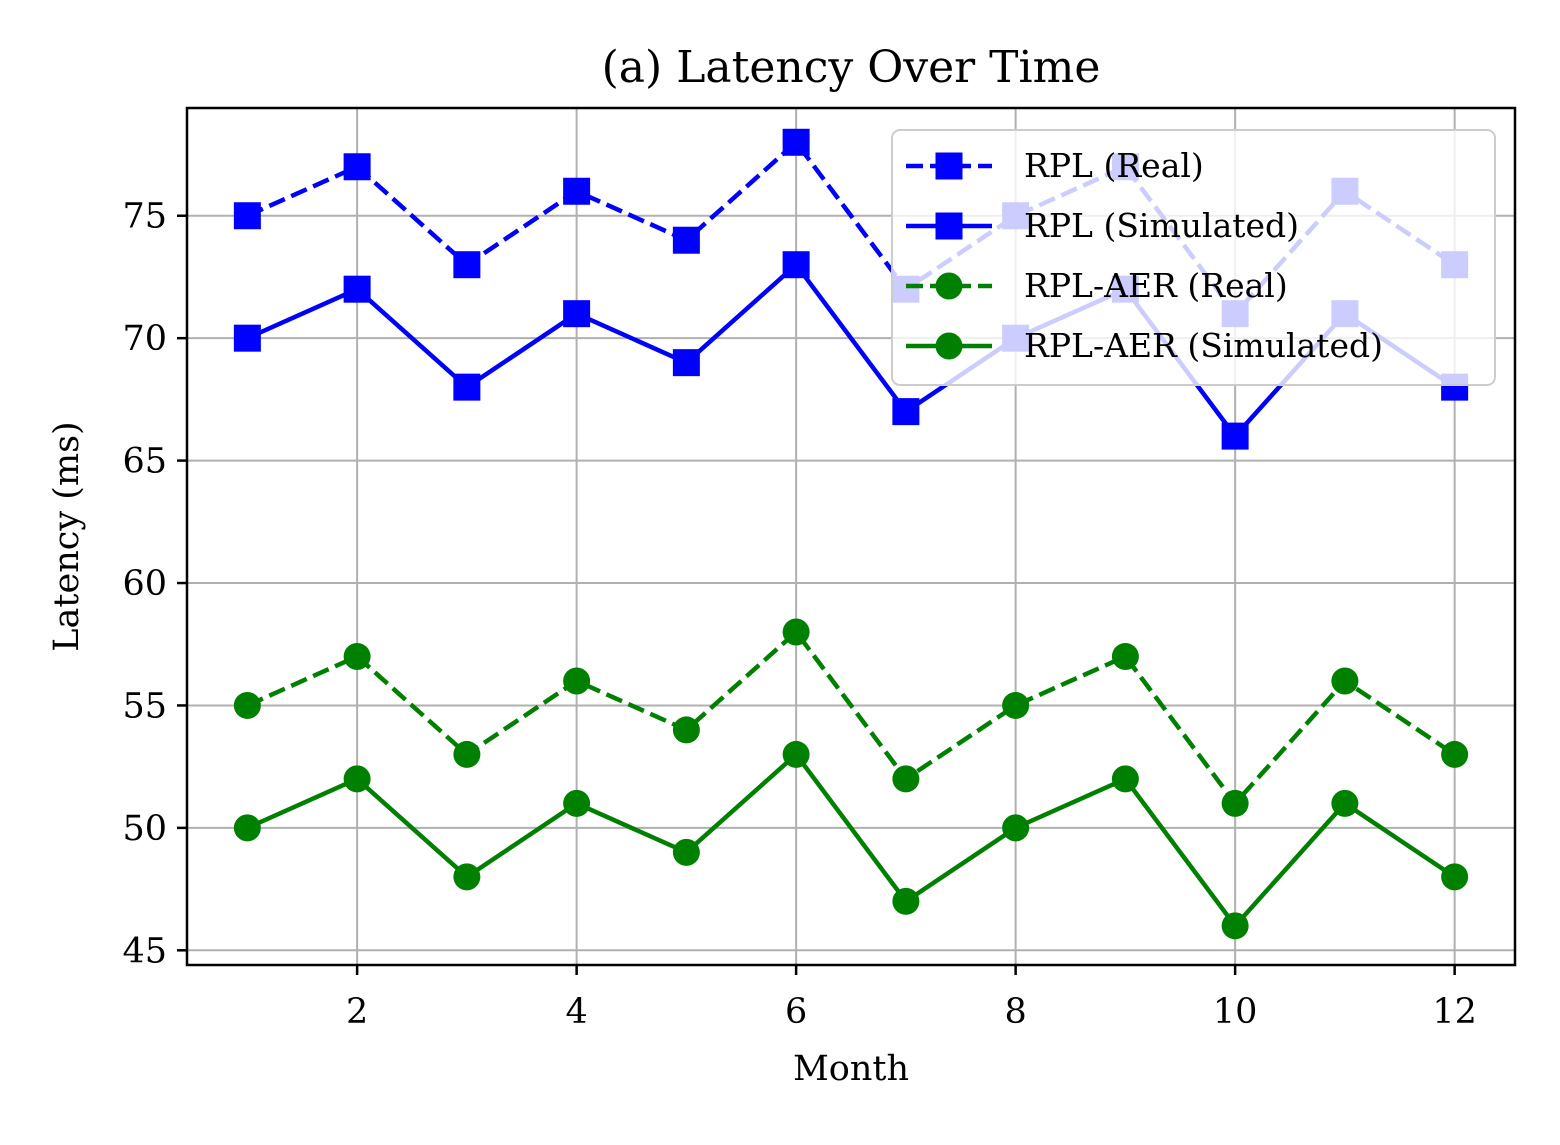 The image size is (1560, 1145). Describe the element at coordinates (1203, 345) in the screenshot. I see `legend-label: RPL-AER (Simulated)` at that location.